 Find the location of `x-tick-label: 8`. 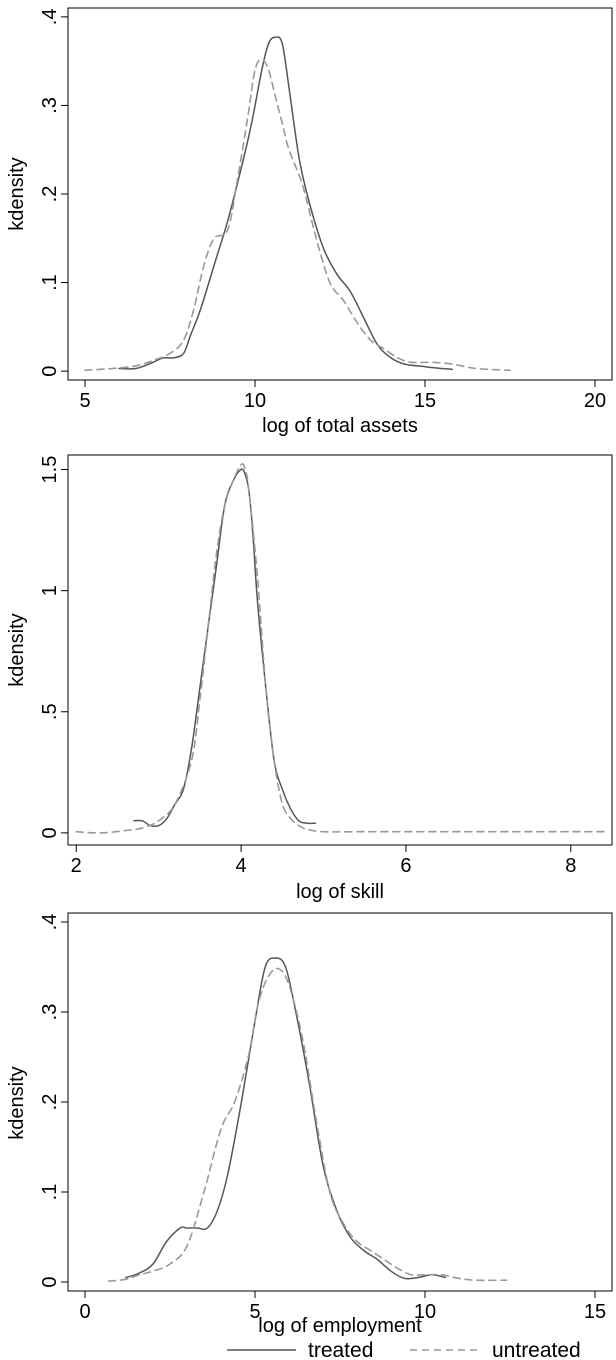

x-tick-label: 8 is located at coordinates (570, 866).